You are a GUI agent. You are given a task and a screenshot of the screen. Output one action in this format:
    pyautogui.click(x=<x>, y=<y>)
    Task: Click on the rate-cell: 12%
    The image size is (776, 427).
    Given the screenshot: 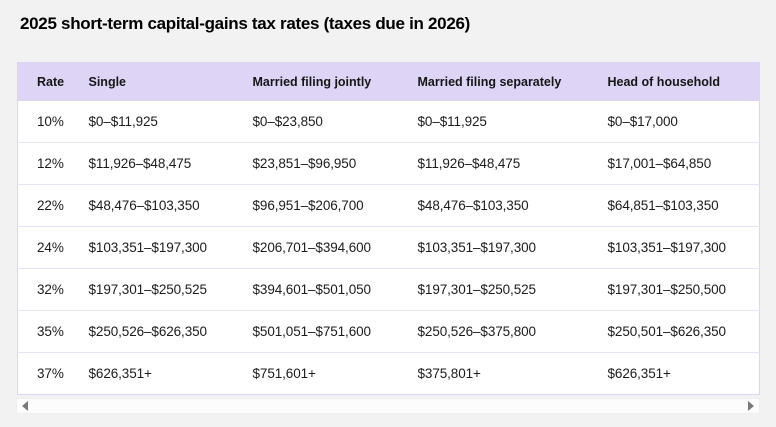 What is the action you would take?
    pyautogui.click(x=43, y=163)
    